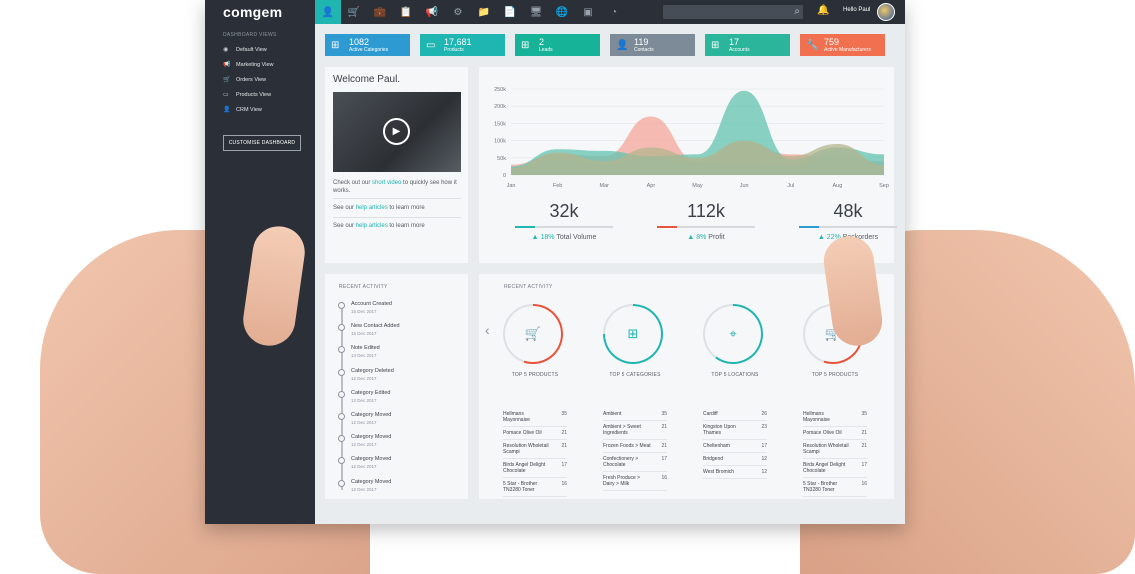 The image size is (1135, 574). I want to click on kpi-underline, so click(706, 227).